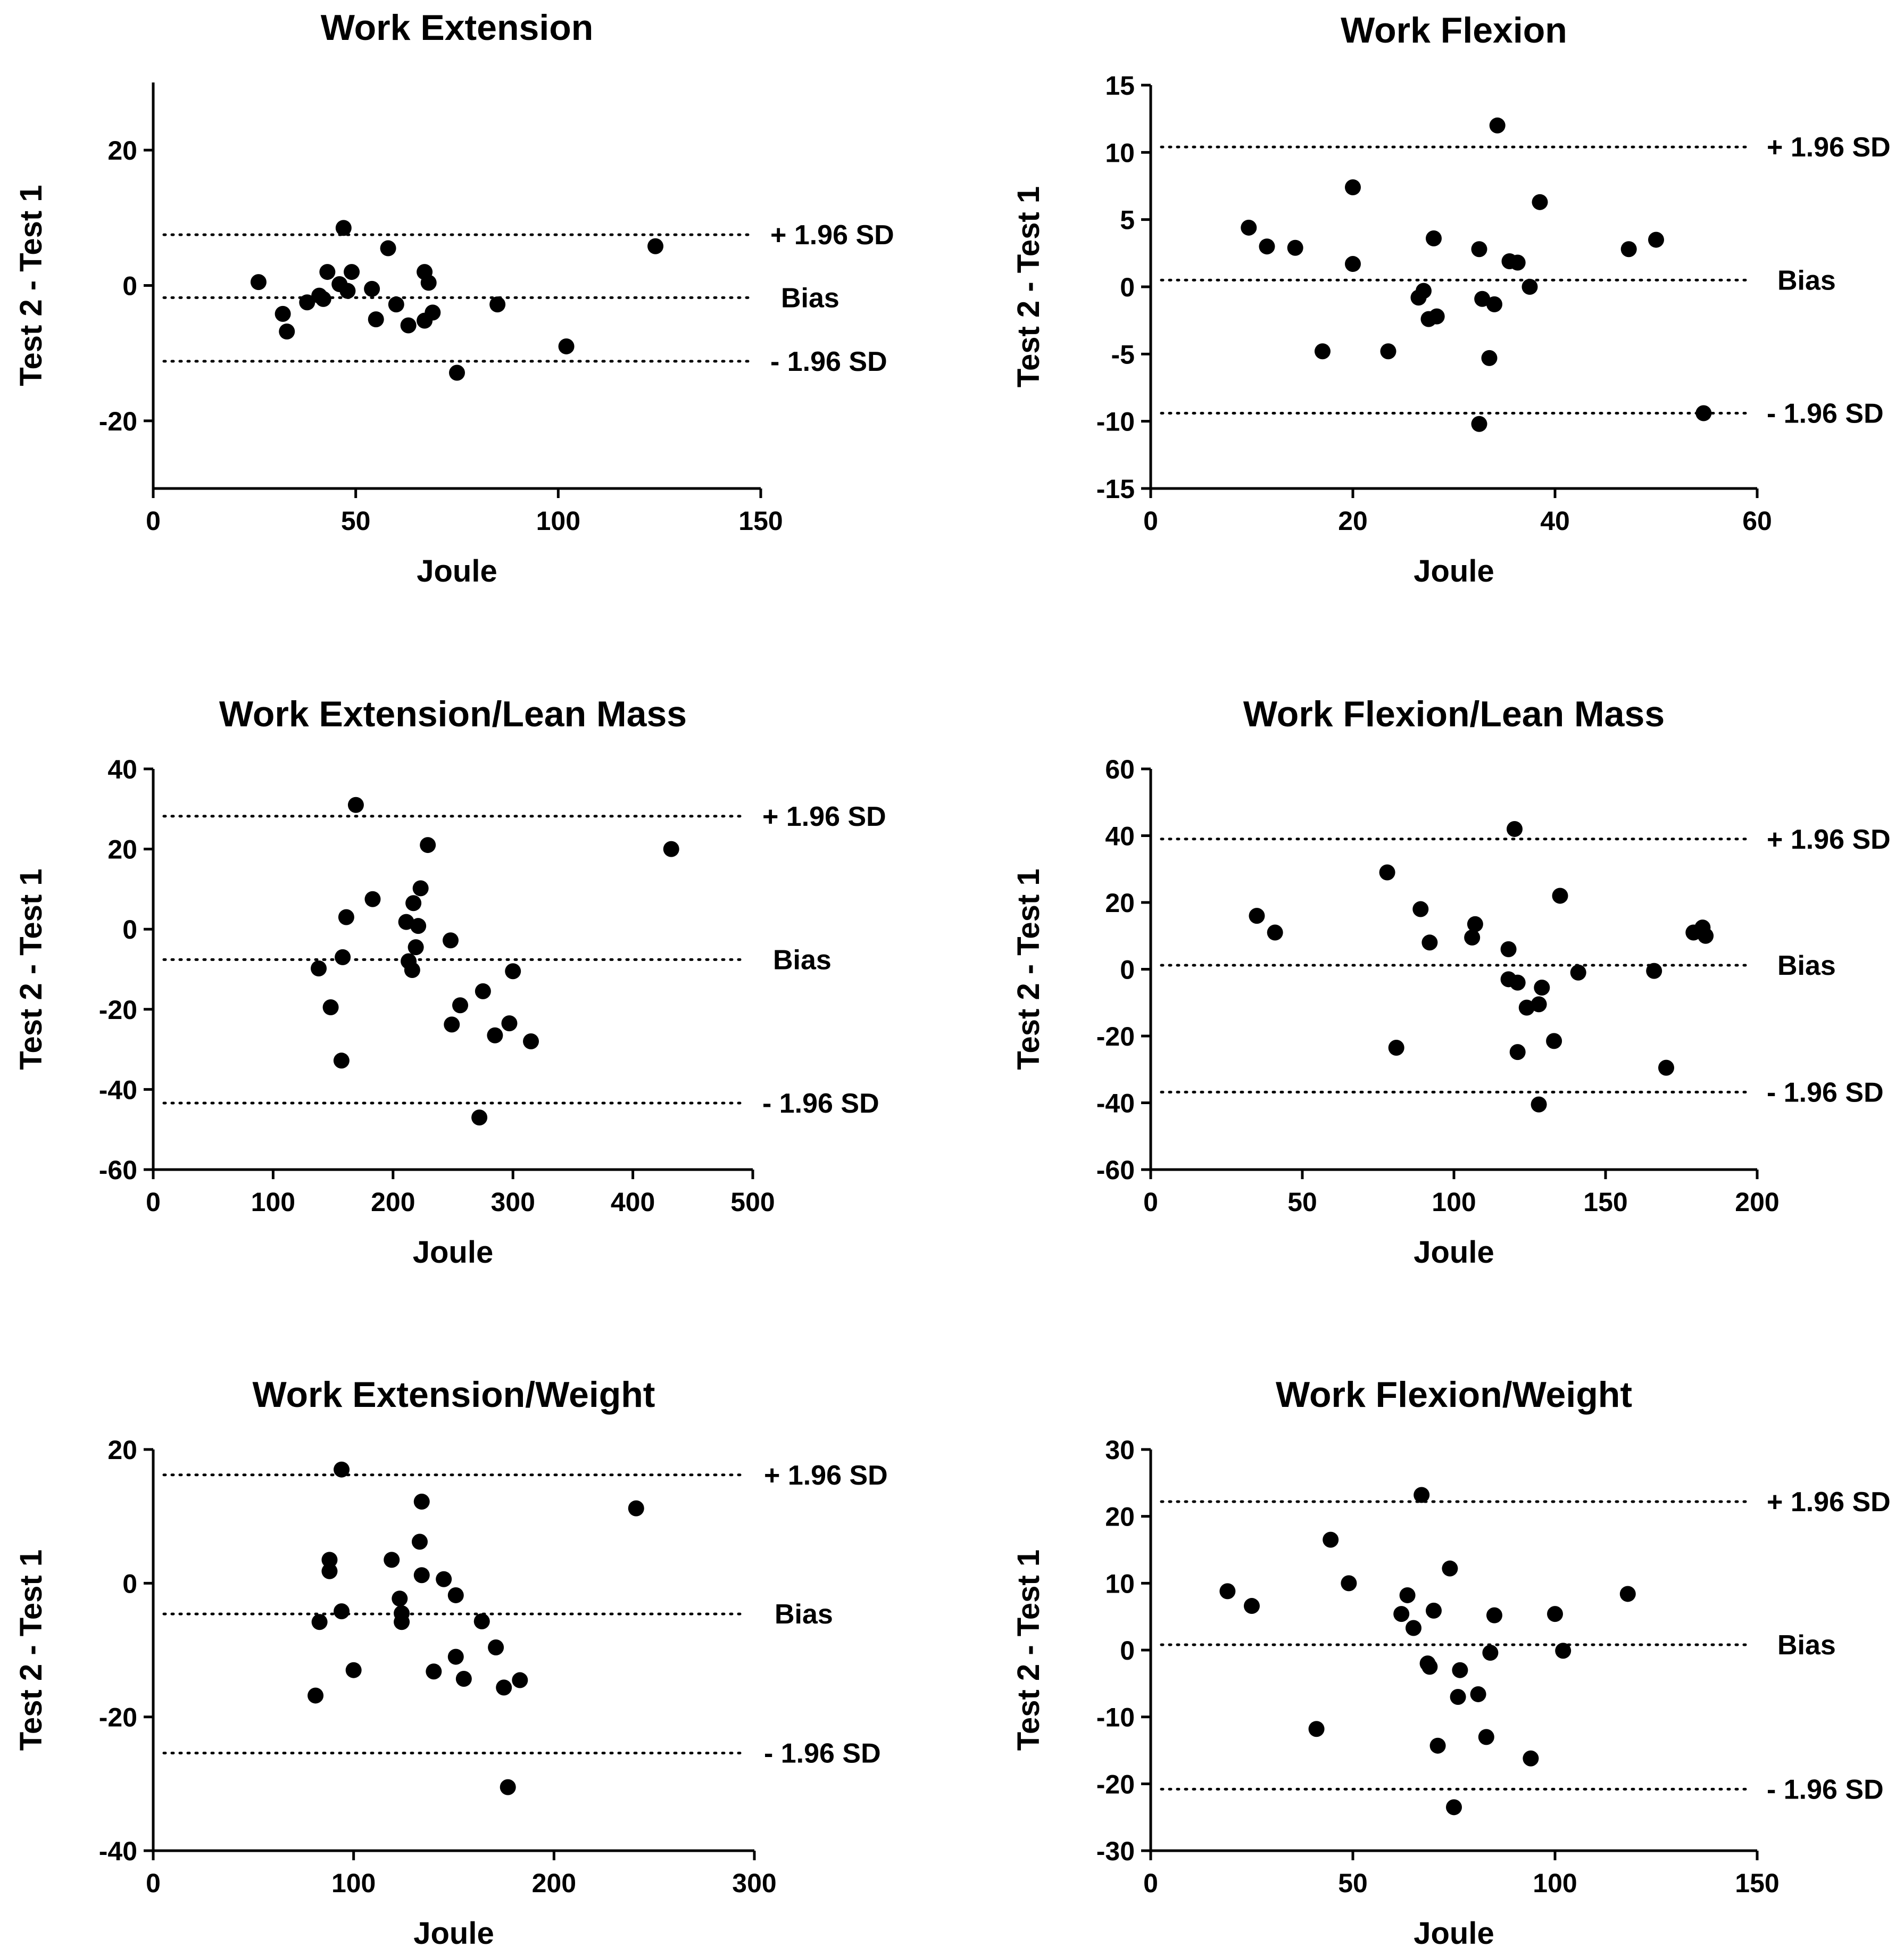 This screenshot has height=1947, width=1904. Describe the element at coordinates (1120, 1583) in the screenshot. I see `y-tick-label: 10` at that location.